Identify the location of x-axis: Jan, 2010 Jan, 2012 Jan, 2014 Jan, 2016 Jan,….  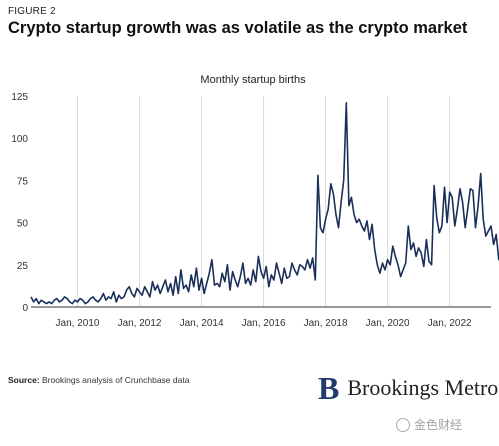
(264, 323).